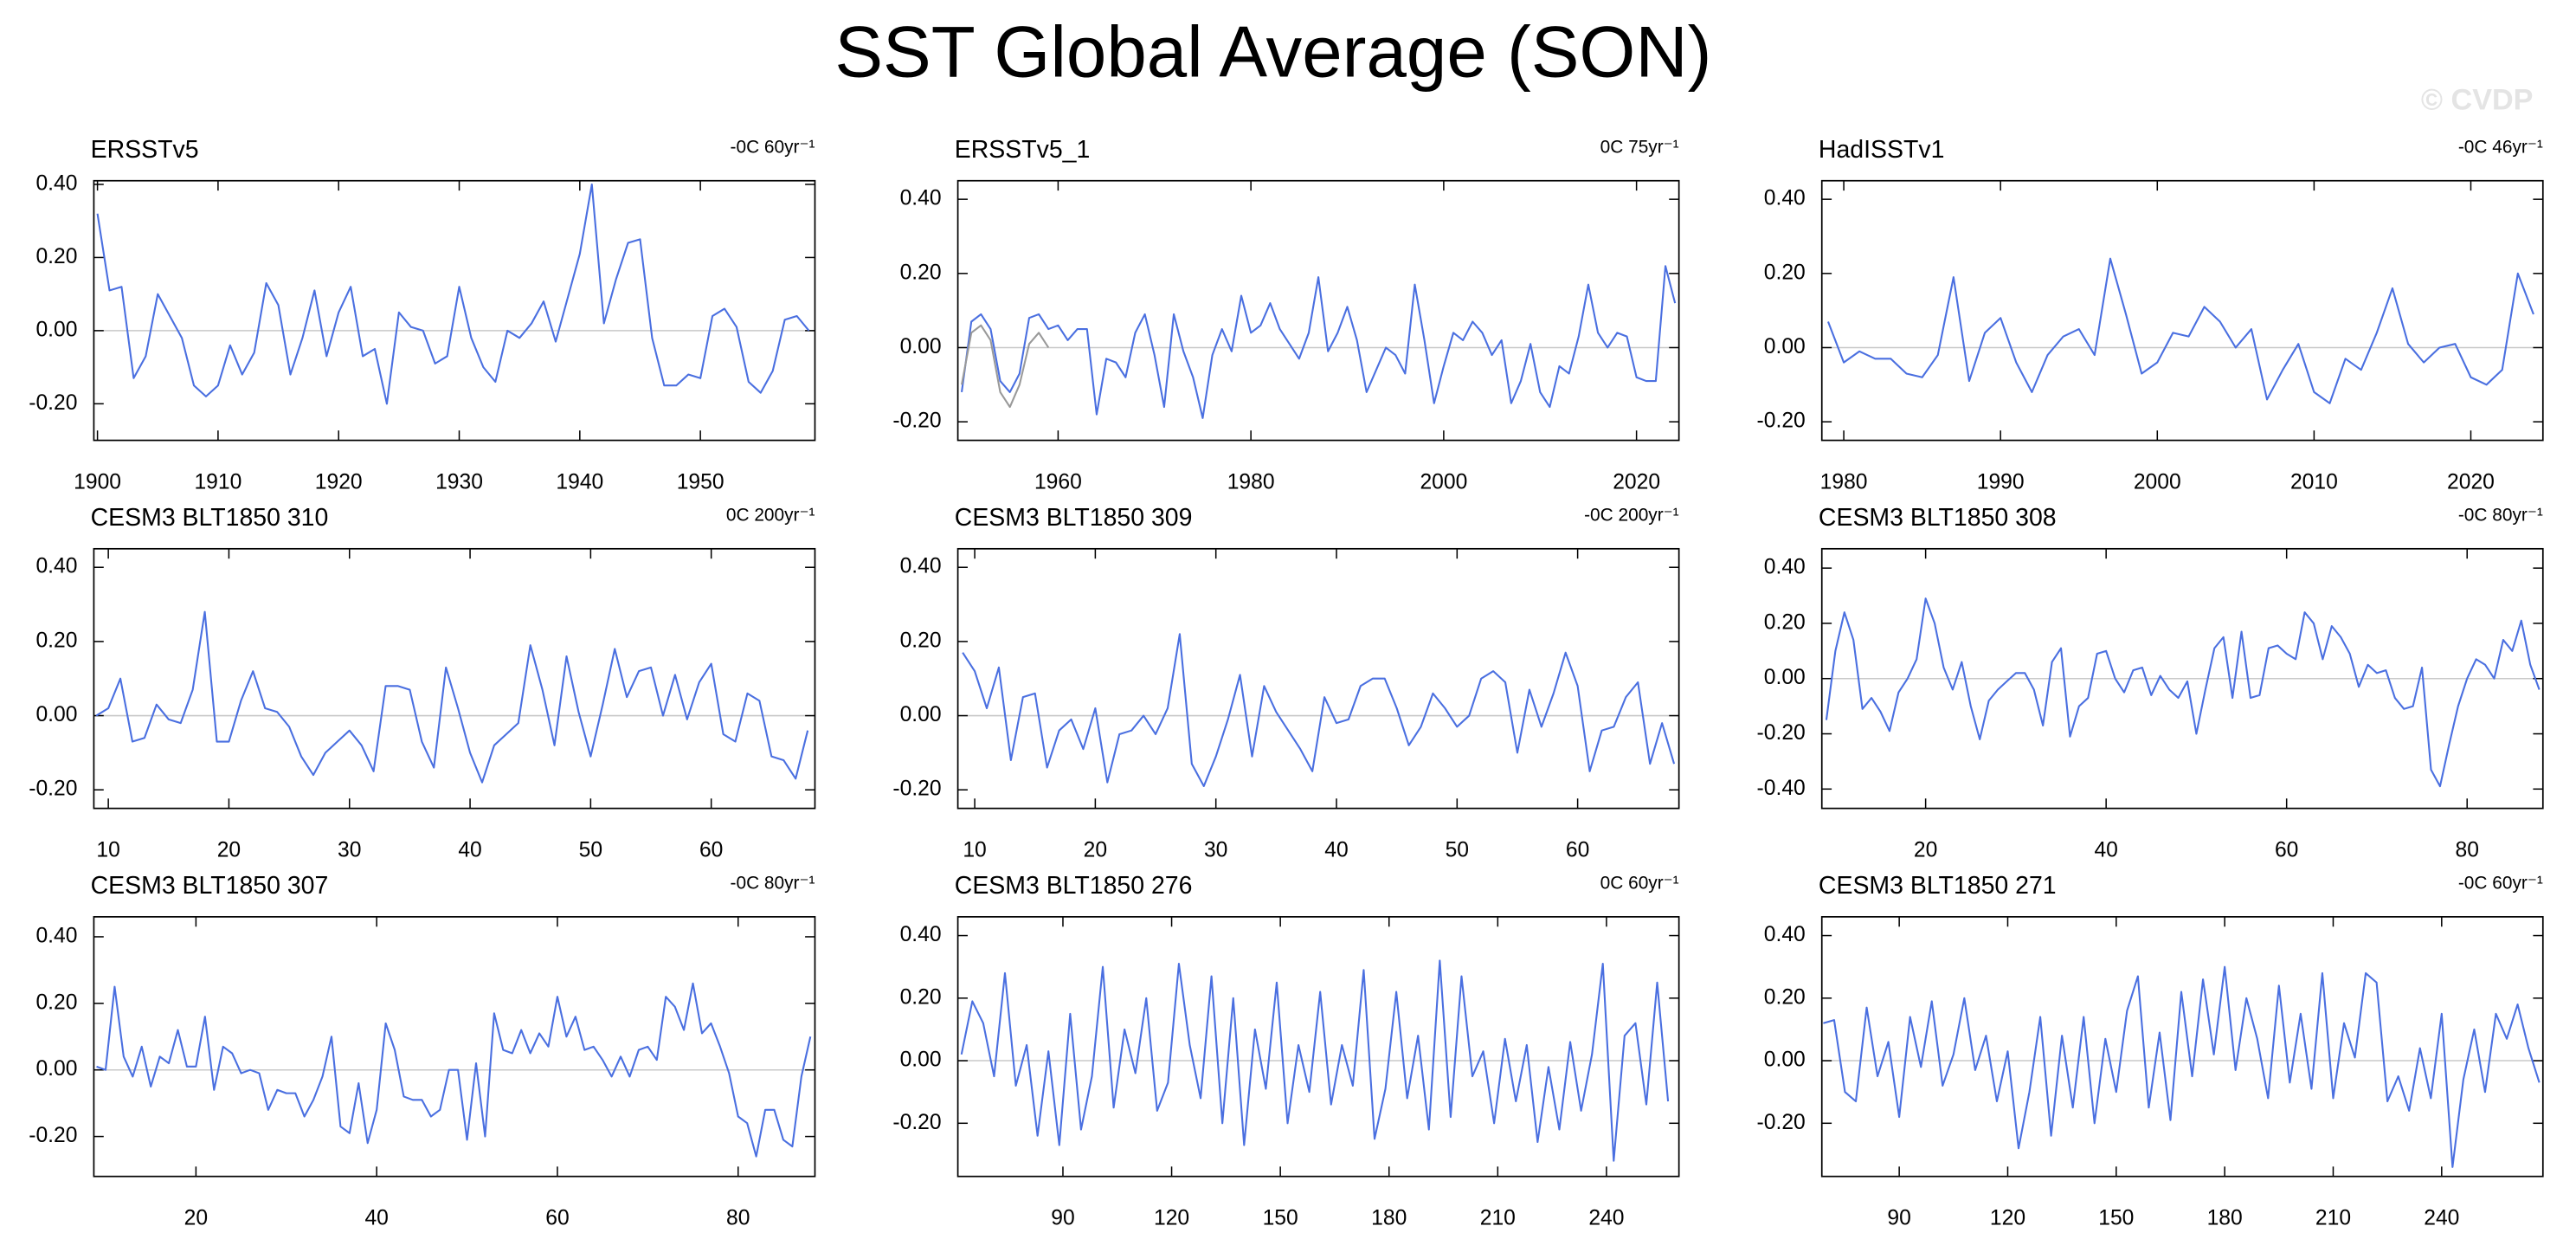 The width and height of the screenshot is (2576, 1252). What do you see at coordinates (770, 515) in the screenshot?
I see `trend-label: 0C 200yr⁻¹` at bounding box center [770, 515].